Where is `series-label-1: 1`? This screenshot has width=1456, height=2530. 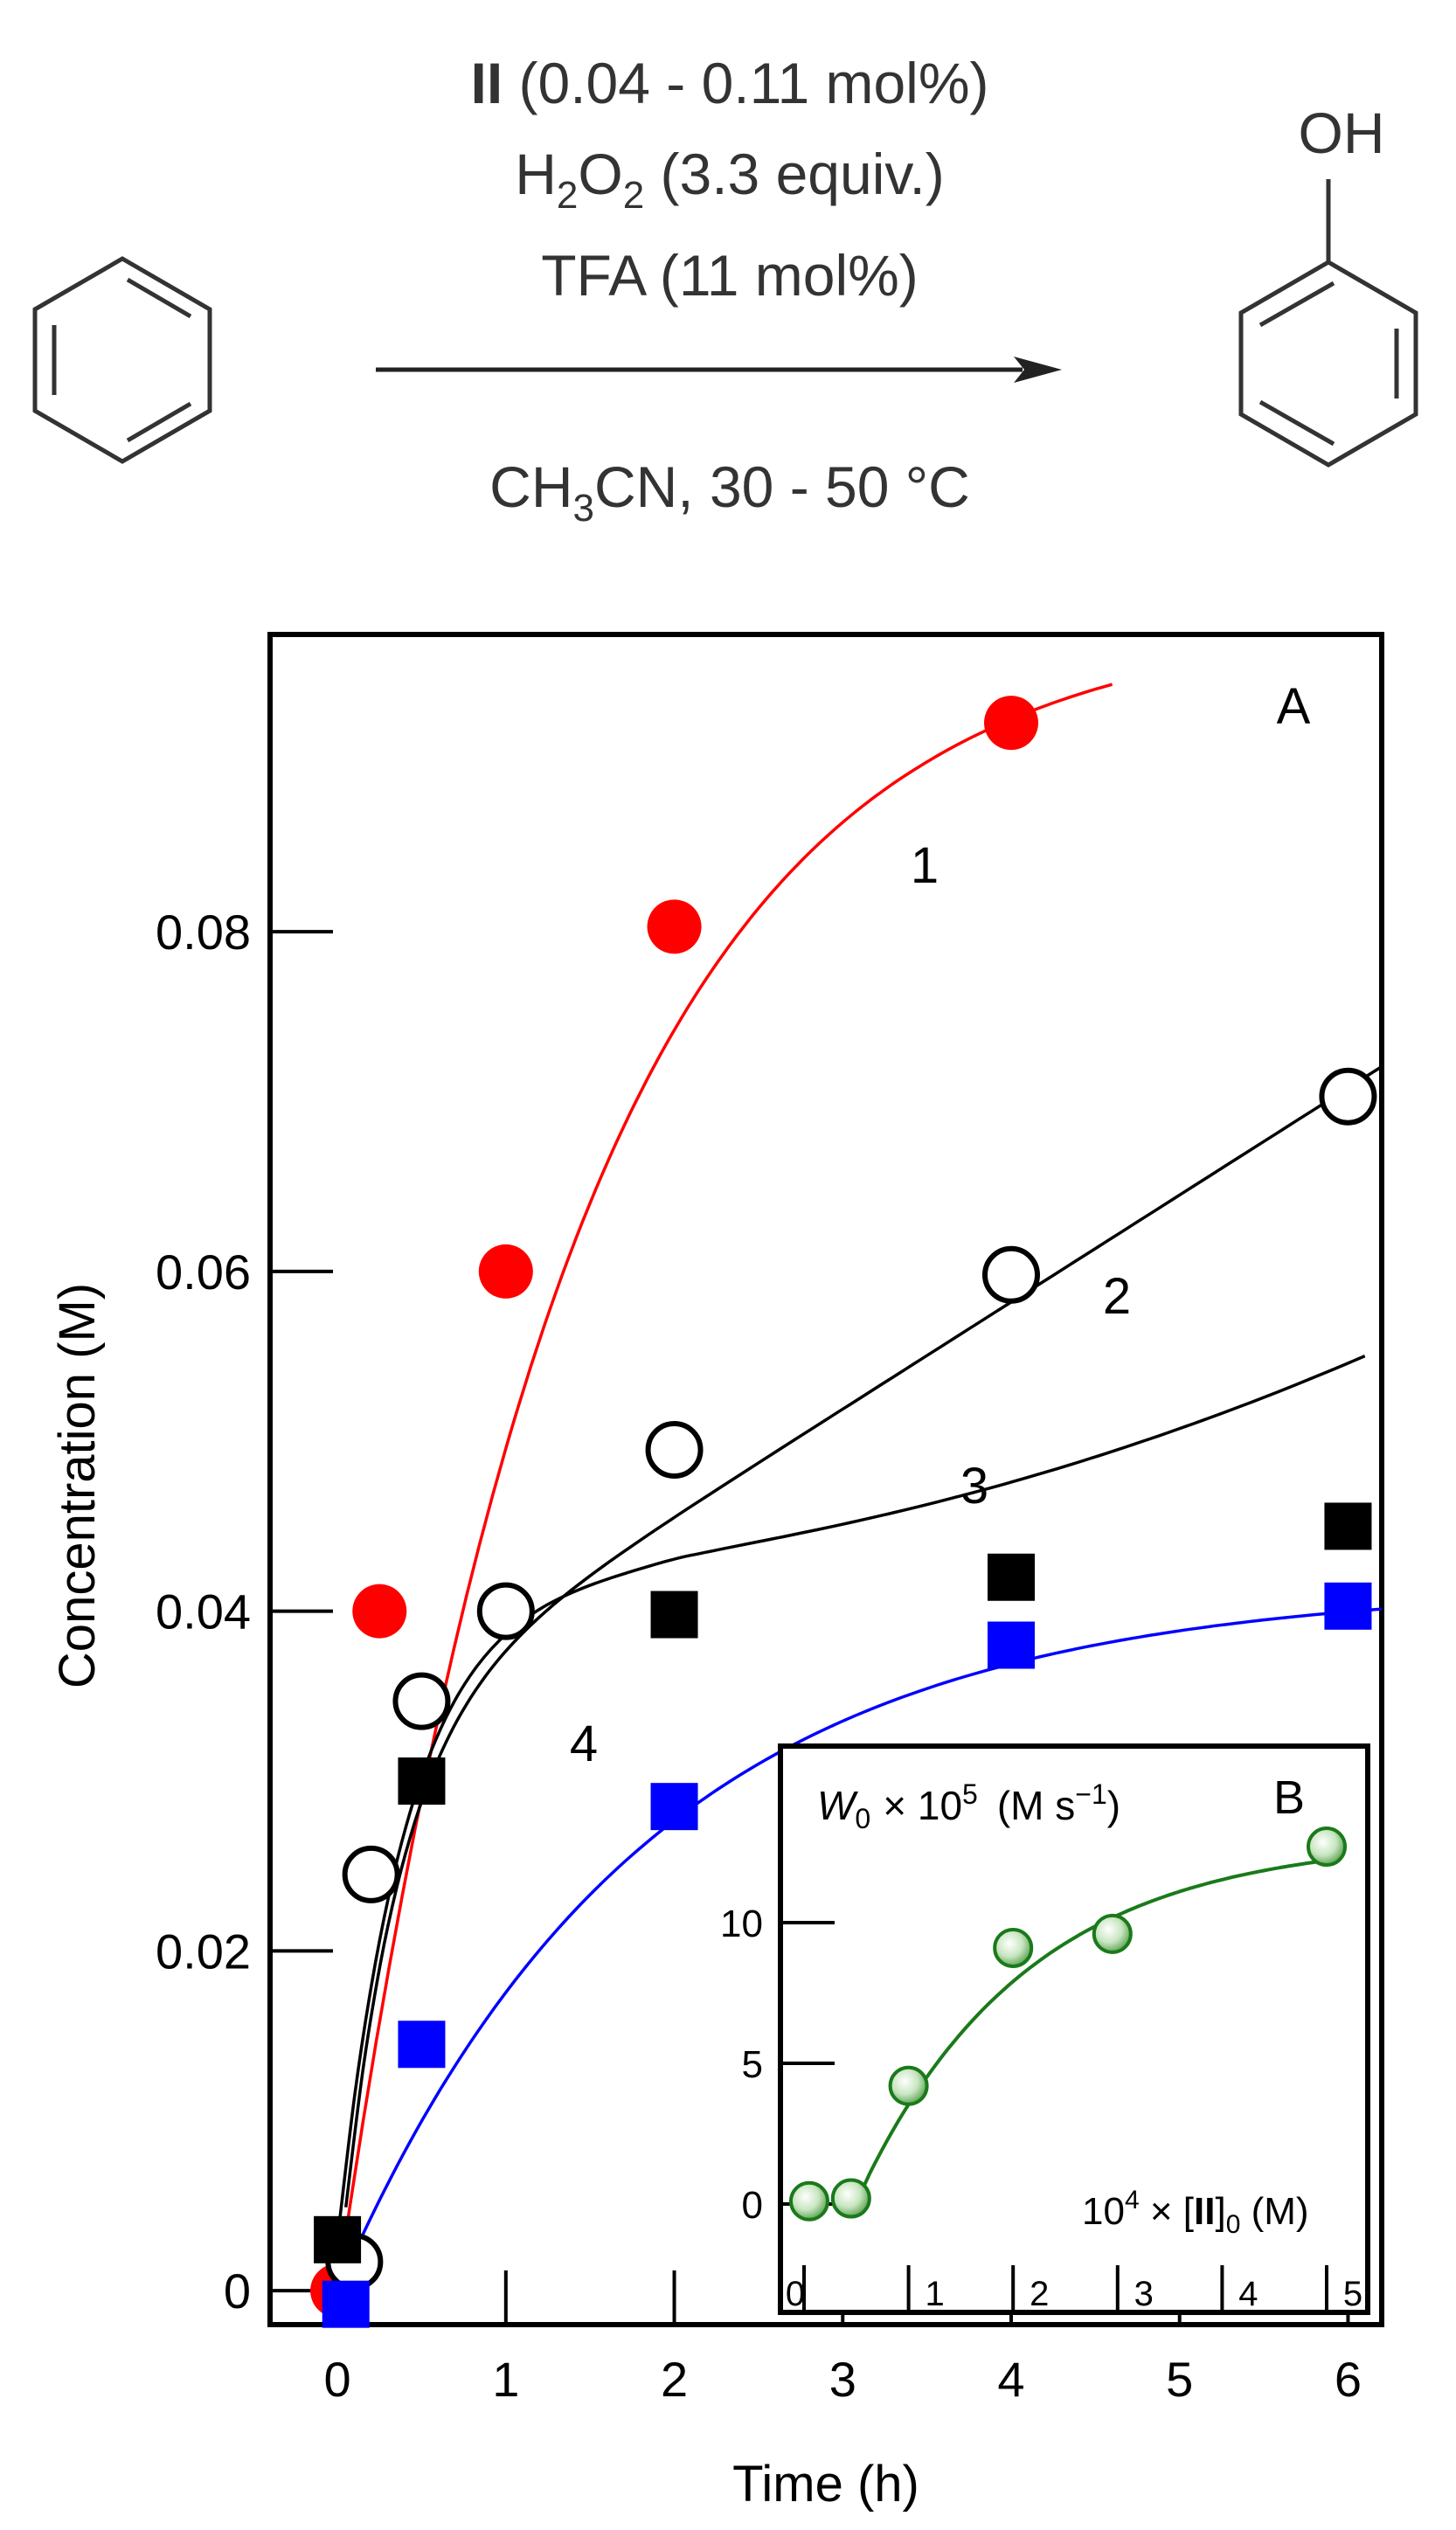 series-label-1: 1 is located at coordinates (925, 865).